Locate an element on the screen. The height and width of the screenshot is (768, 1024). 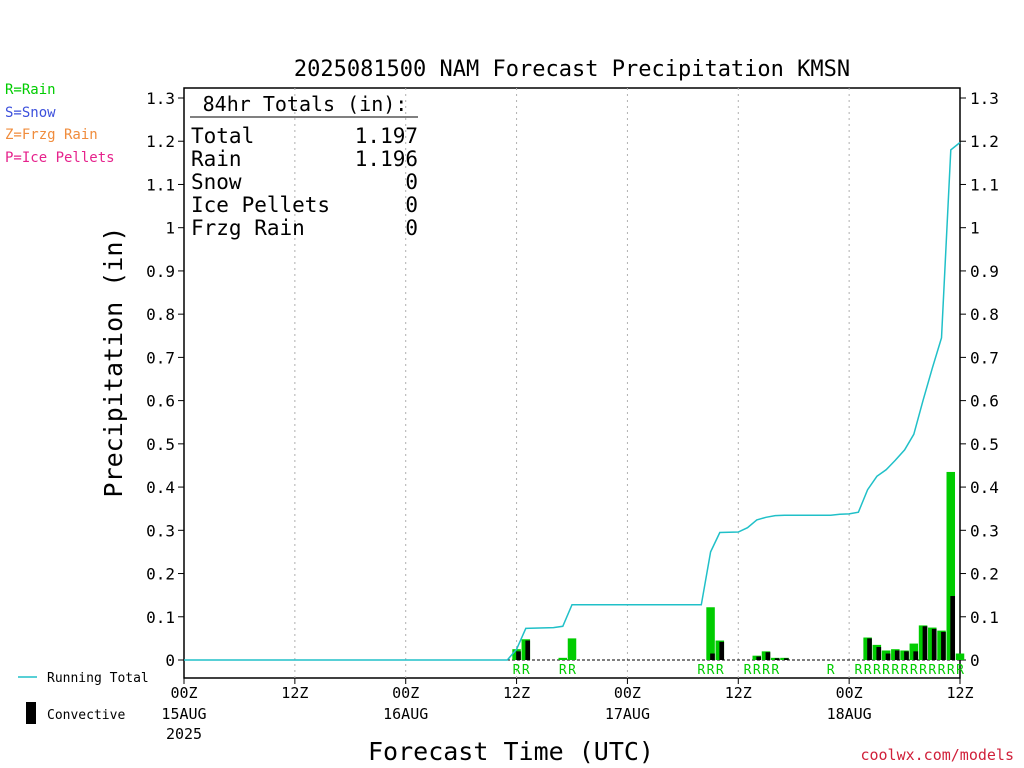
y-tick-label-left: 0.7 is located at coordinates (160, 357).